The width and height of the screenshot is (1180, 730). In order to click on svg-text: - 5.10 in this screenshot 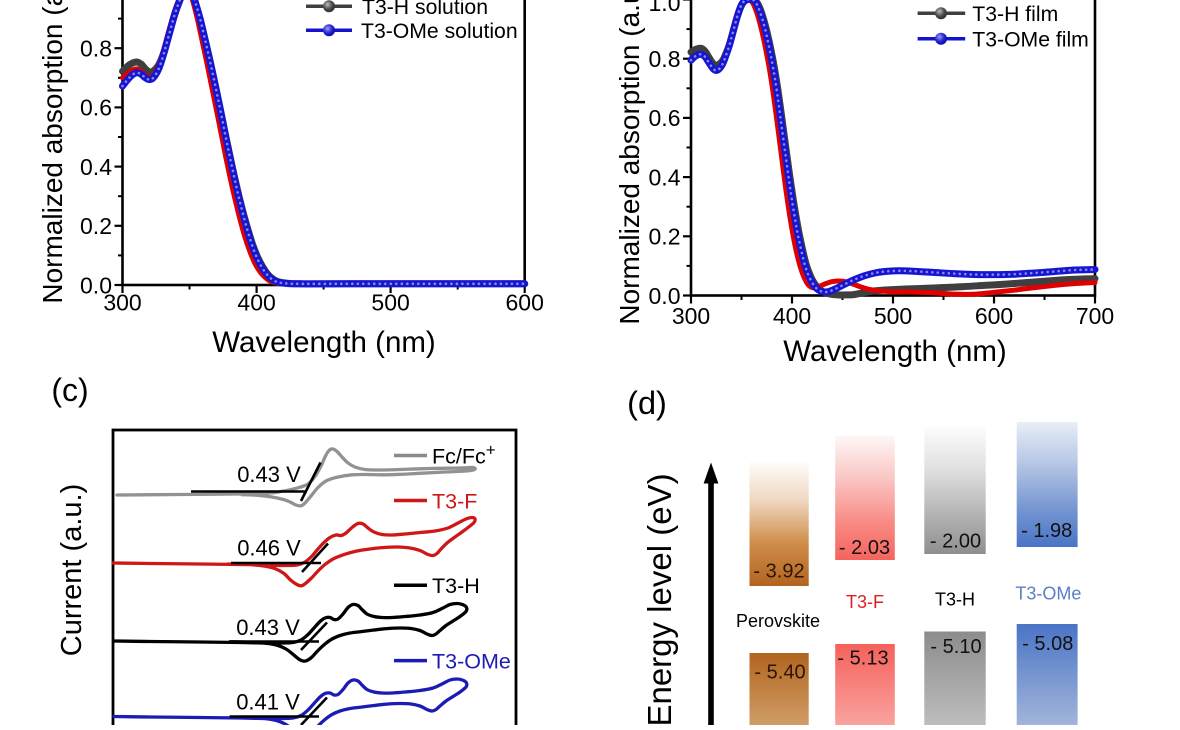, I will do `click(955, 647)`.